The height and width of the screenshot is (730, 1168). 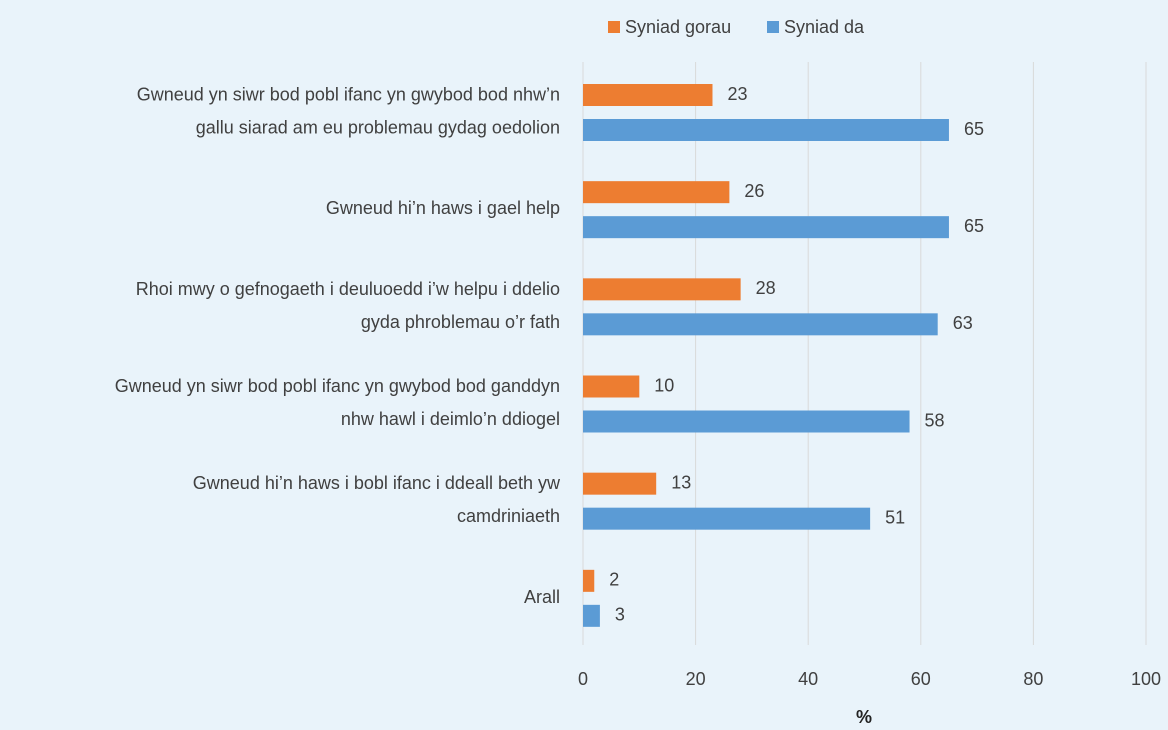 I want to click on value-label: 28, so click(x=766, y=288).